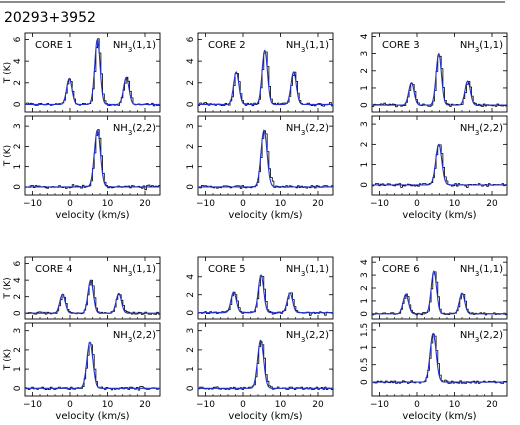 The width and height of the screenshot is (520, 425). What do you see at coordinates (54, 45) in the screenshot?
I see `core-label: CORE 1` at bounding box center [54, 45].